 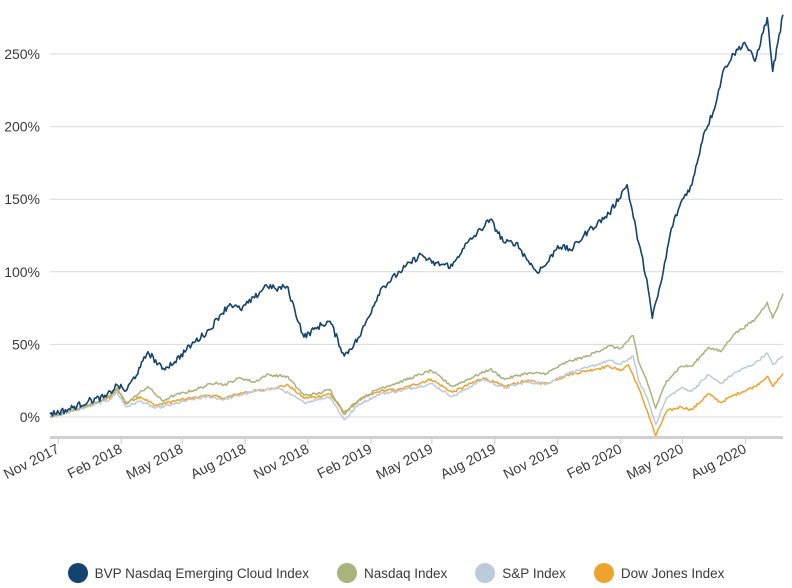 I want to click on legend-item-sp: S&P Index, so click(x=520, y=573).